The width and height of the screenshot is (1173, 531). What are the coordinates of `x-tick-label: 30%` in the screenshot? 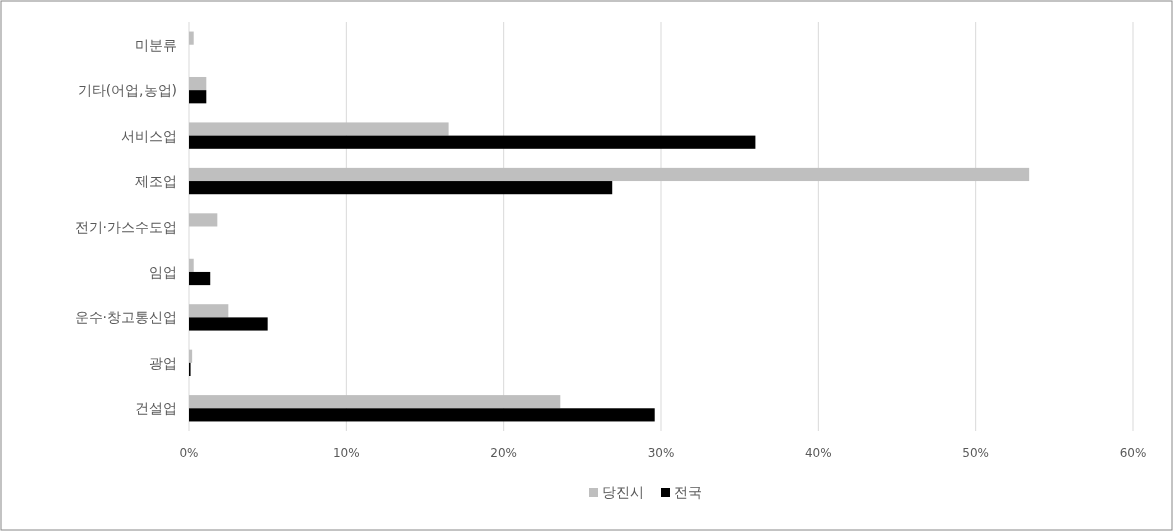 It's located at (661, 453).